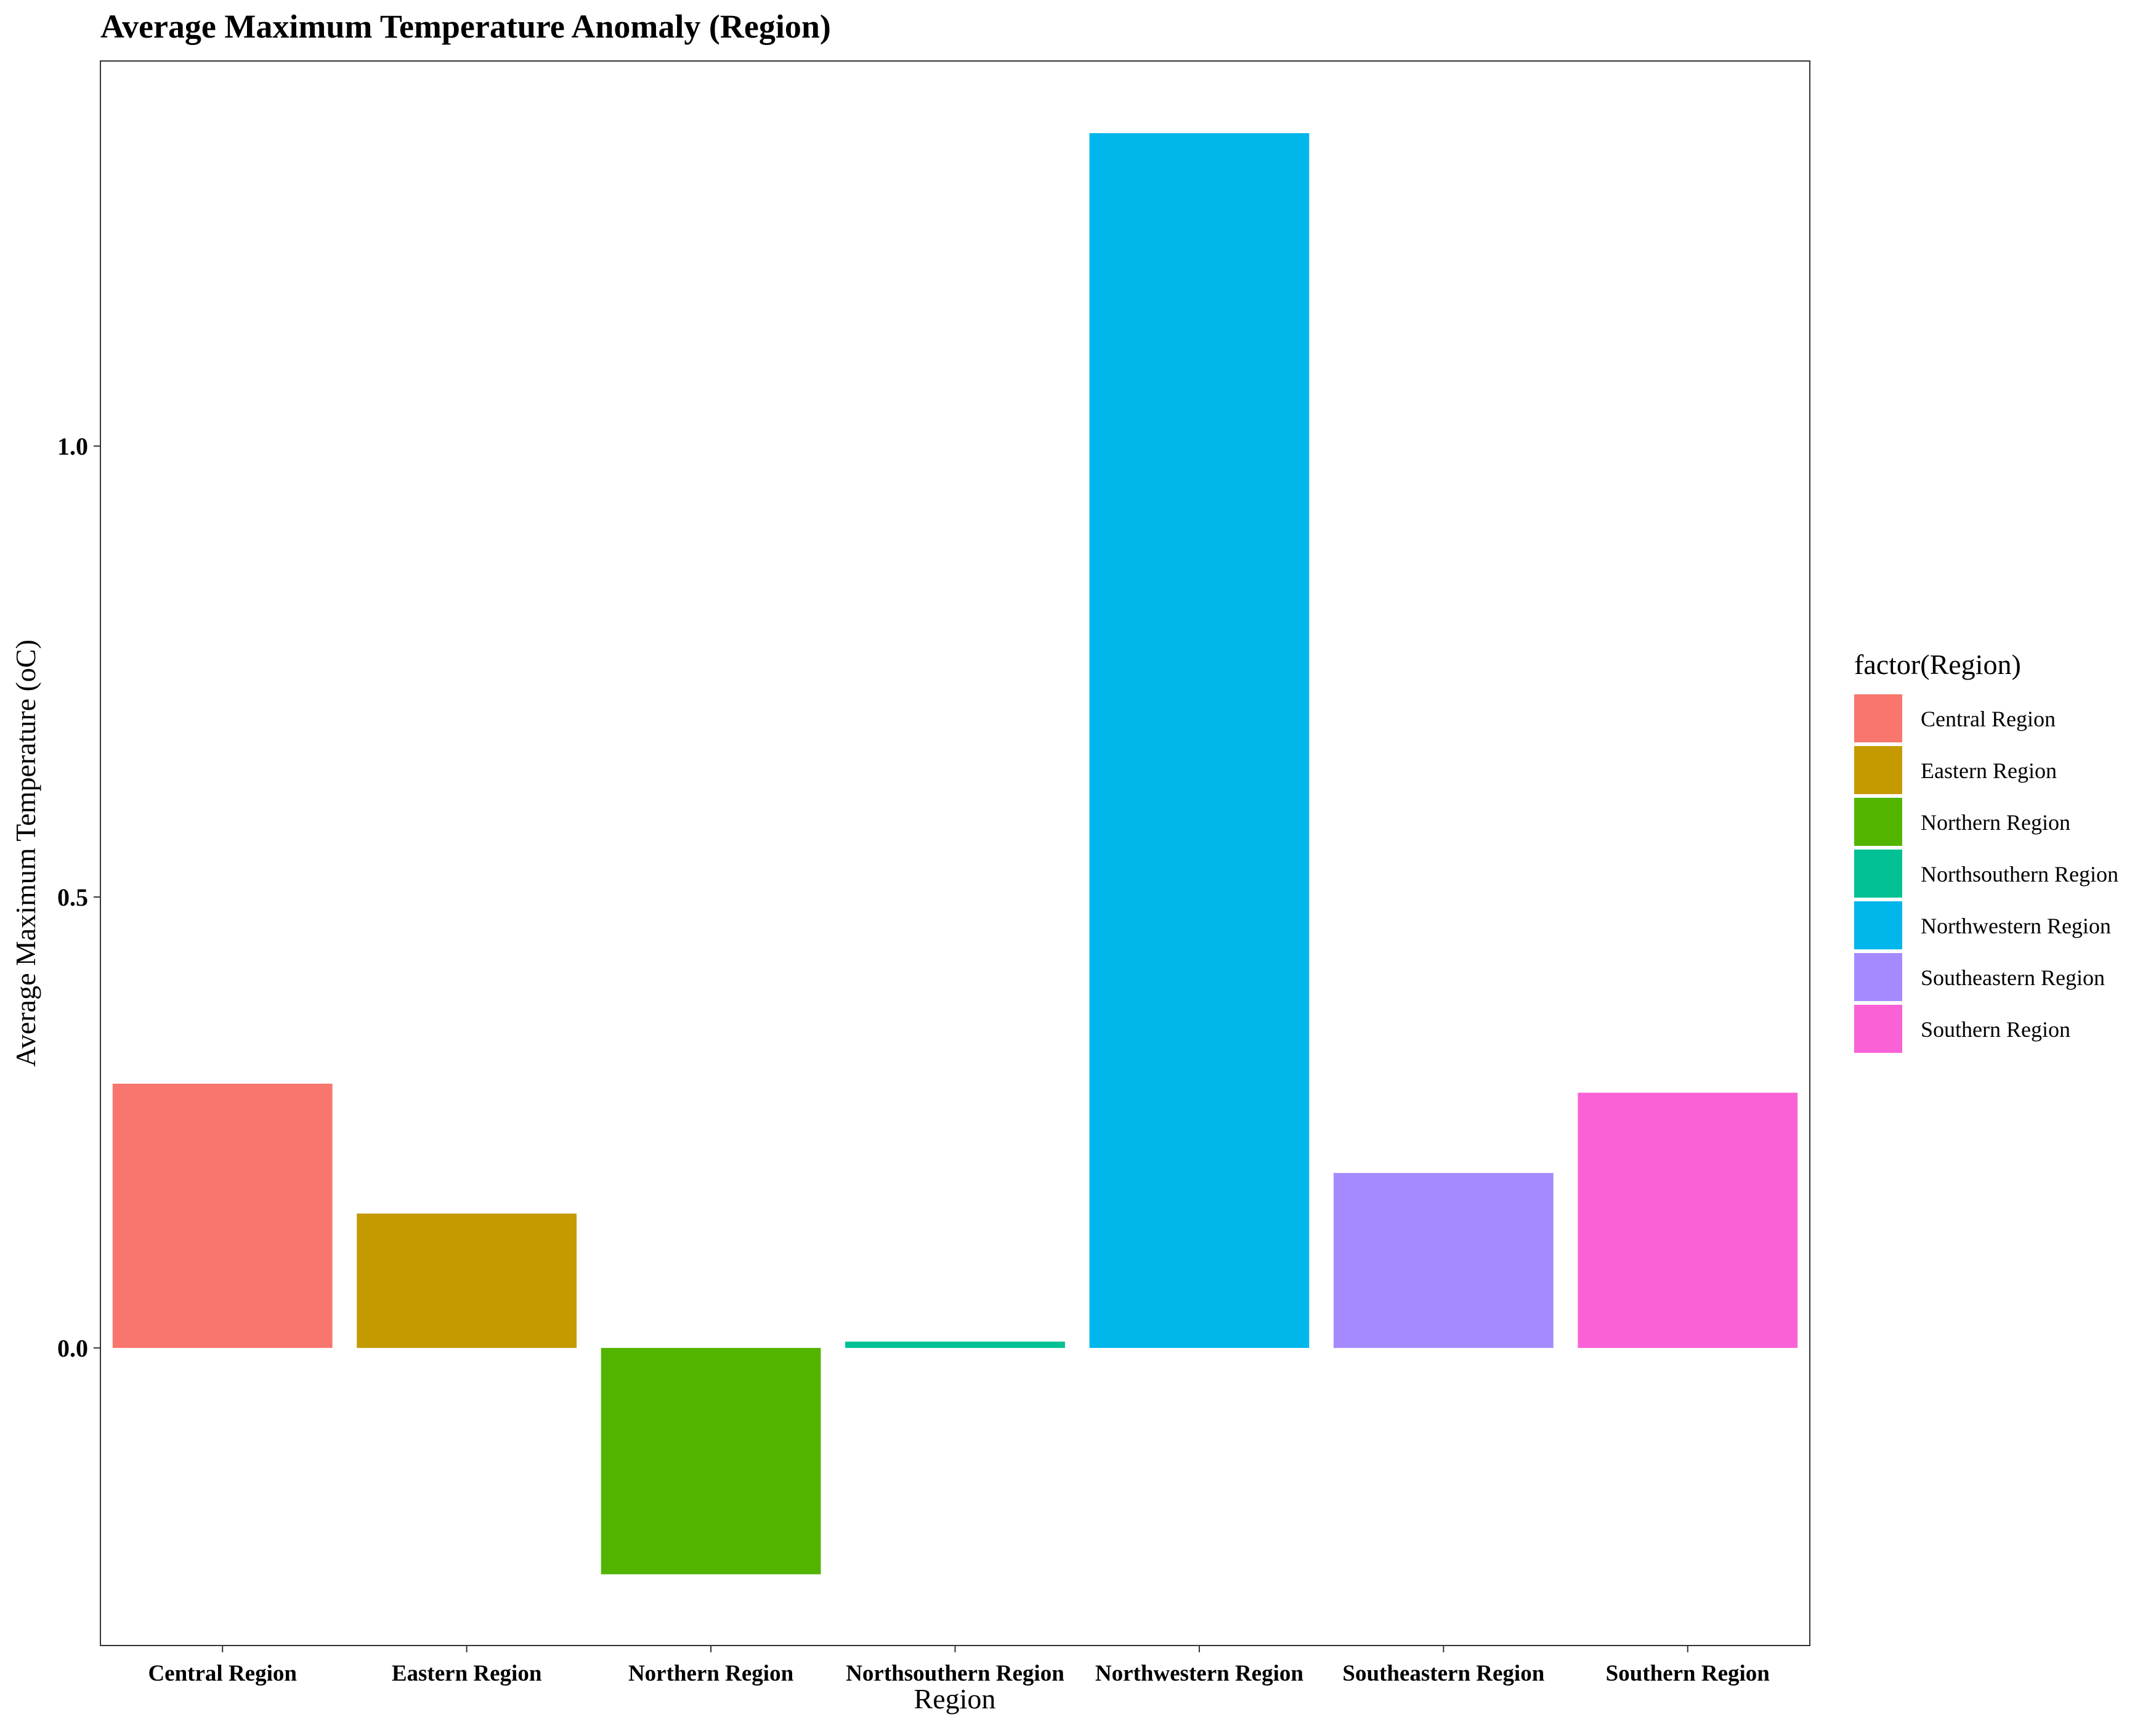  Describe the element at coordinates (72, 1348) in the screenshot. I see `y-tick-label-0: 0.0` at that location.